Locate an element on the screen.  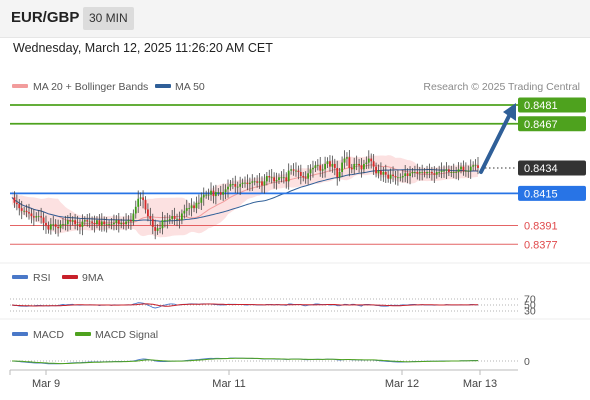
forecast-arrow is located at coordinates (497, 138).